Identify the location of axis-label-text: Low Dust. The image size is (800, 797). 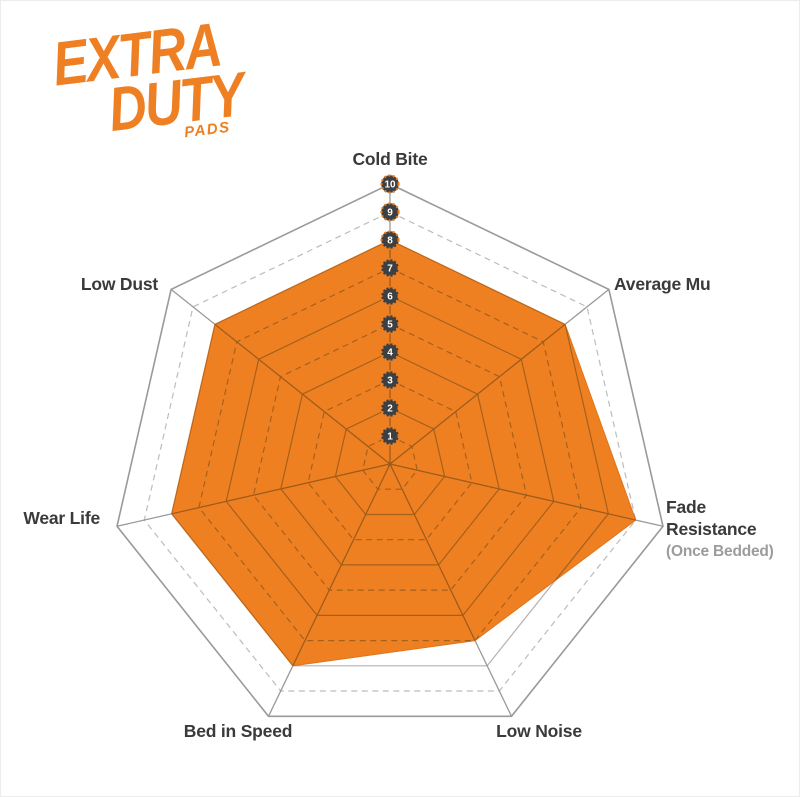
(120, 284).